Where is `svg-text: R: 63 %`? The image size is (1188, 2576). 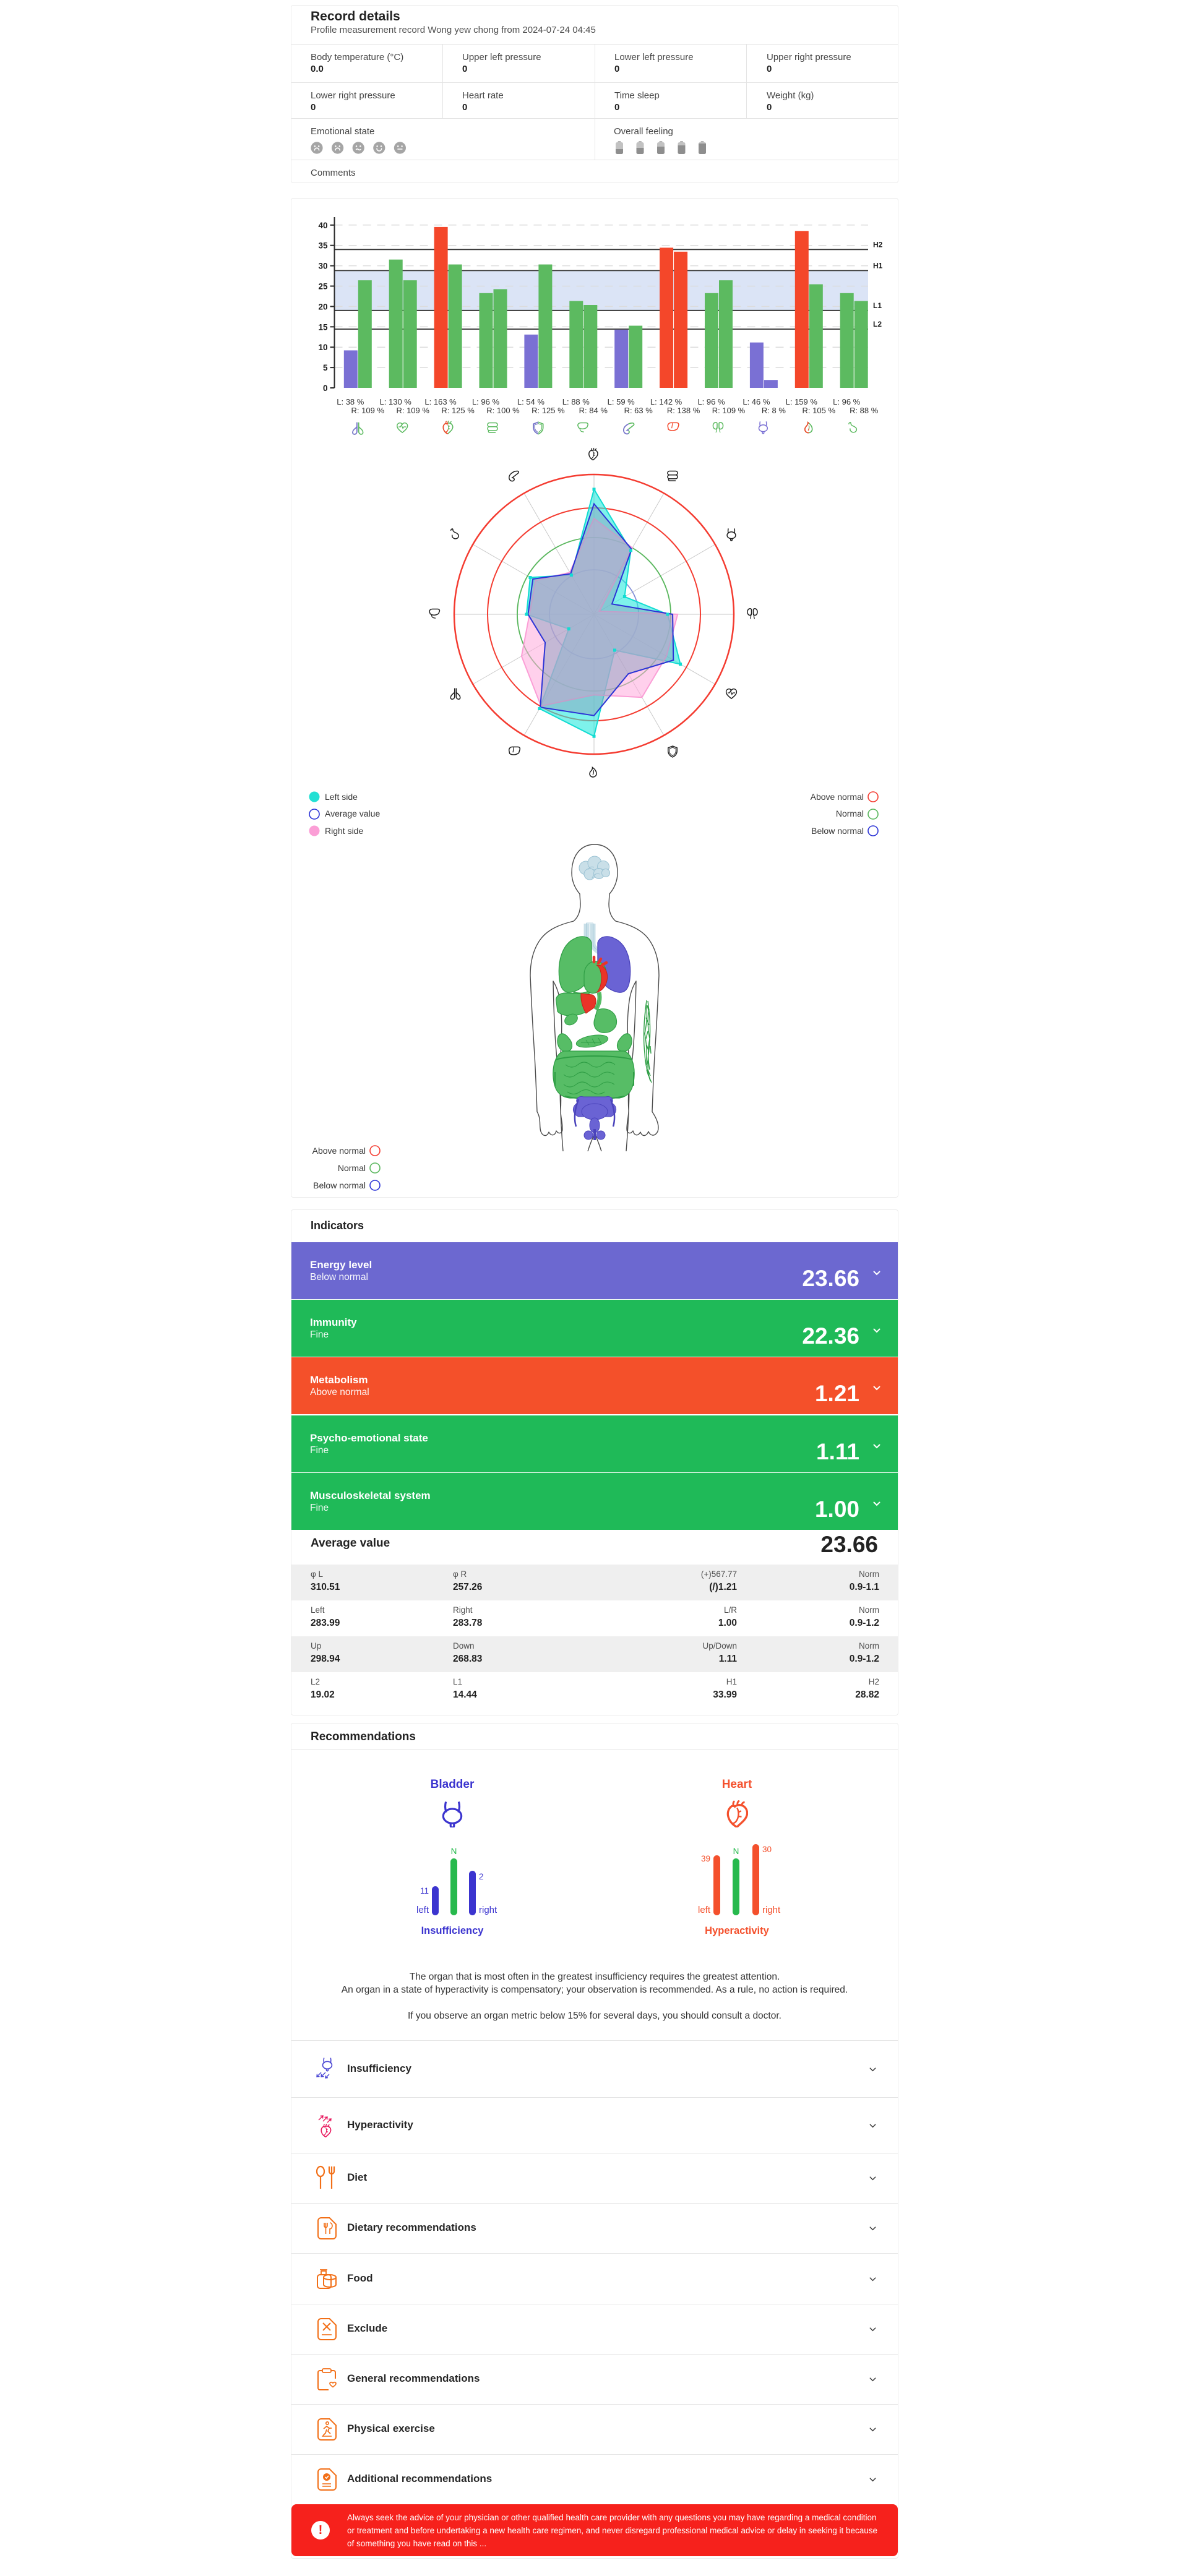 svg-text: R: 63 % is located at coordinates (638, 410).